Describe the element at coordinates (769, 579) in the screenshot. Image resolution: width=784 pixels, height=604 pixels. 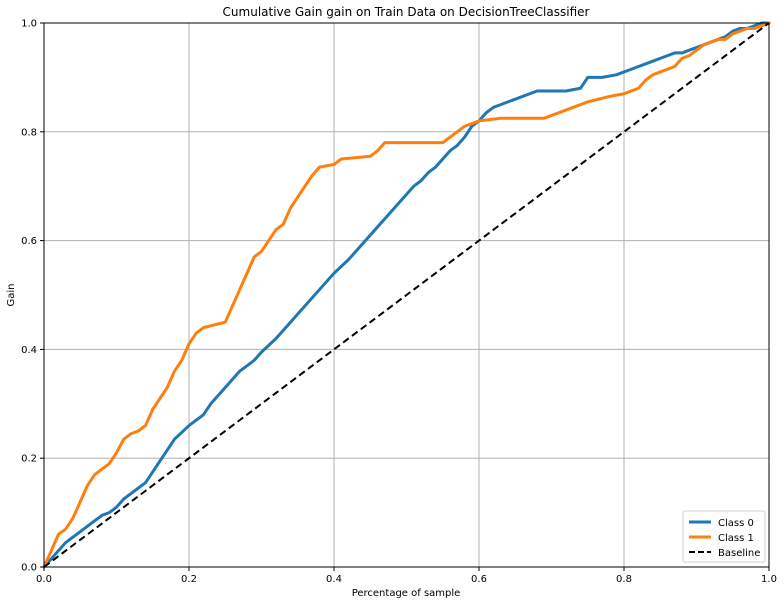
I see `x-tick-label: 1.0` at that location.